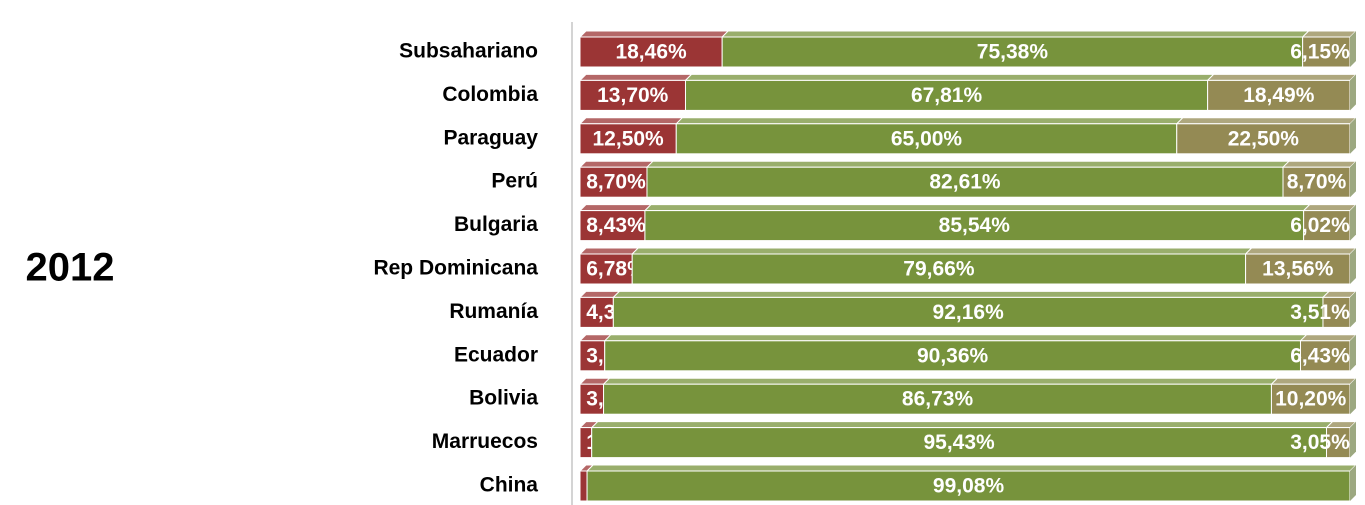  I want to click on category-label: Subsahariano, so click(468, 51).